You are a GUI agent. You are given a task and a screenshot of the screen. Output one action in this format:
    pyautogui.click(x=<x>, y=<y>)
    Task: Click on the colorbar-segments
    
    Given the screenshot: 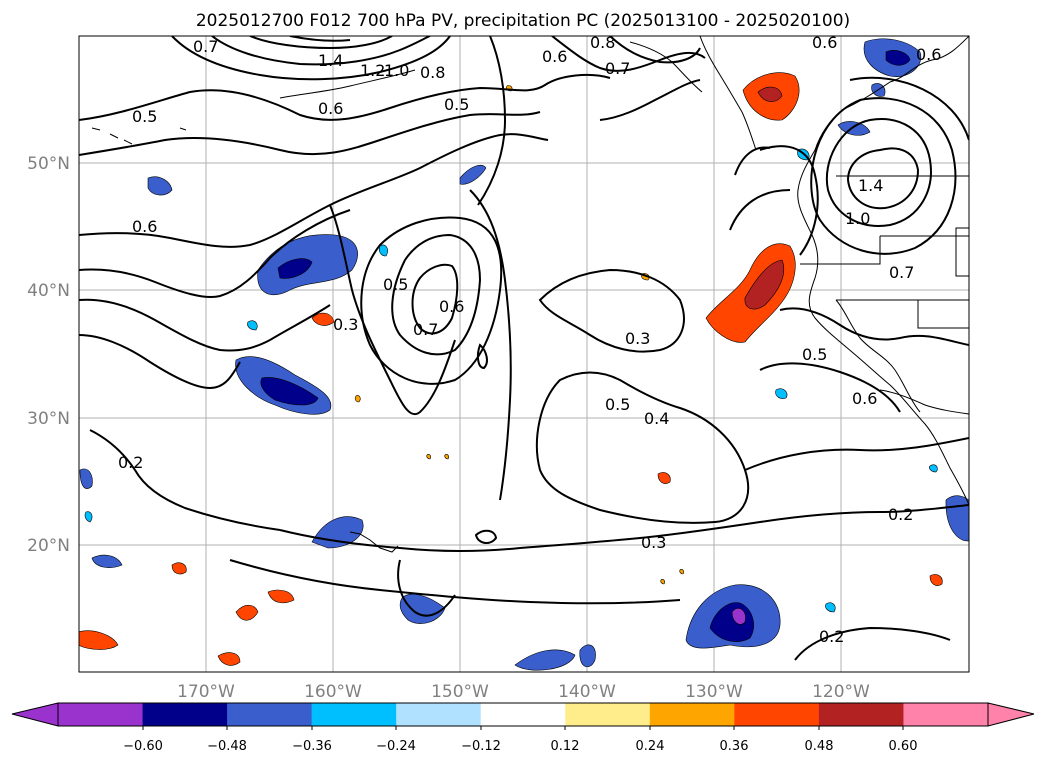 What is the action you would take?
    pyautogui.click(x=523, y=714)
    